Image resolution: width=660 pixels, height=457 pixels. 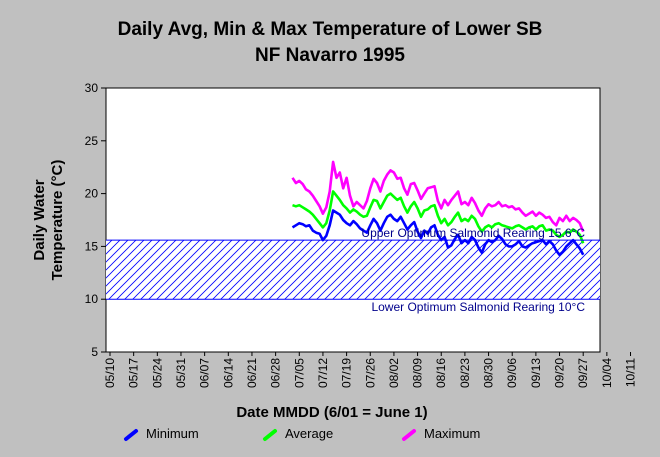 I want to click on x-tick-label: 07/05, so click(x=299, y=373).